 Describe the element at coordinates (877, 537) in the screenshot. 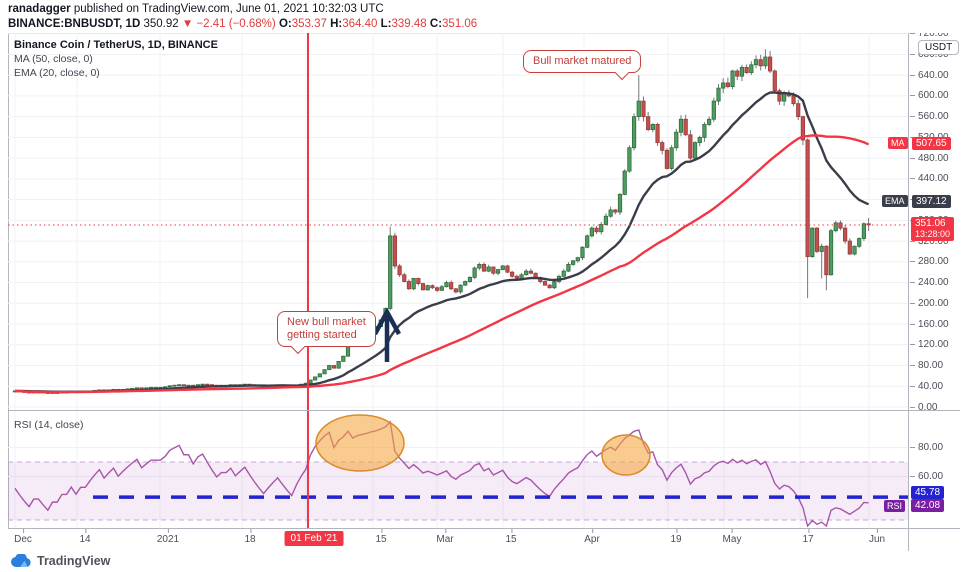

I see `time-tick: Jun` at that location.